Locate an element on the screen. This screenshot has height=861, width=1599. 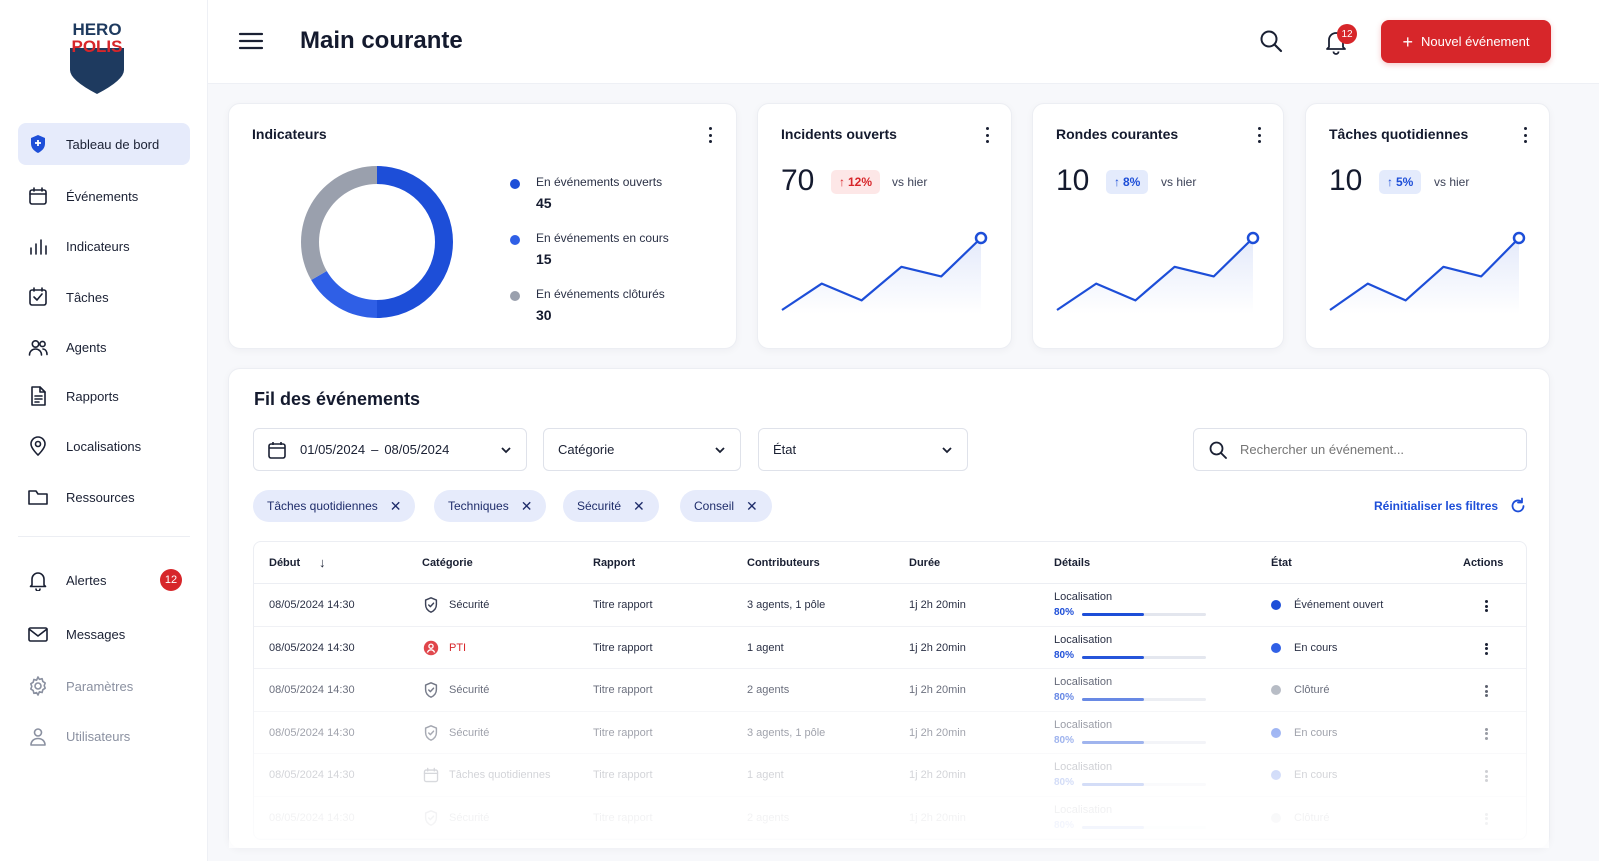
reset-filters-link: Réinitialiser les filtres is located at coordinates (1436, 506).